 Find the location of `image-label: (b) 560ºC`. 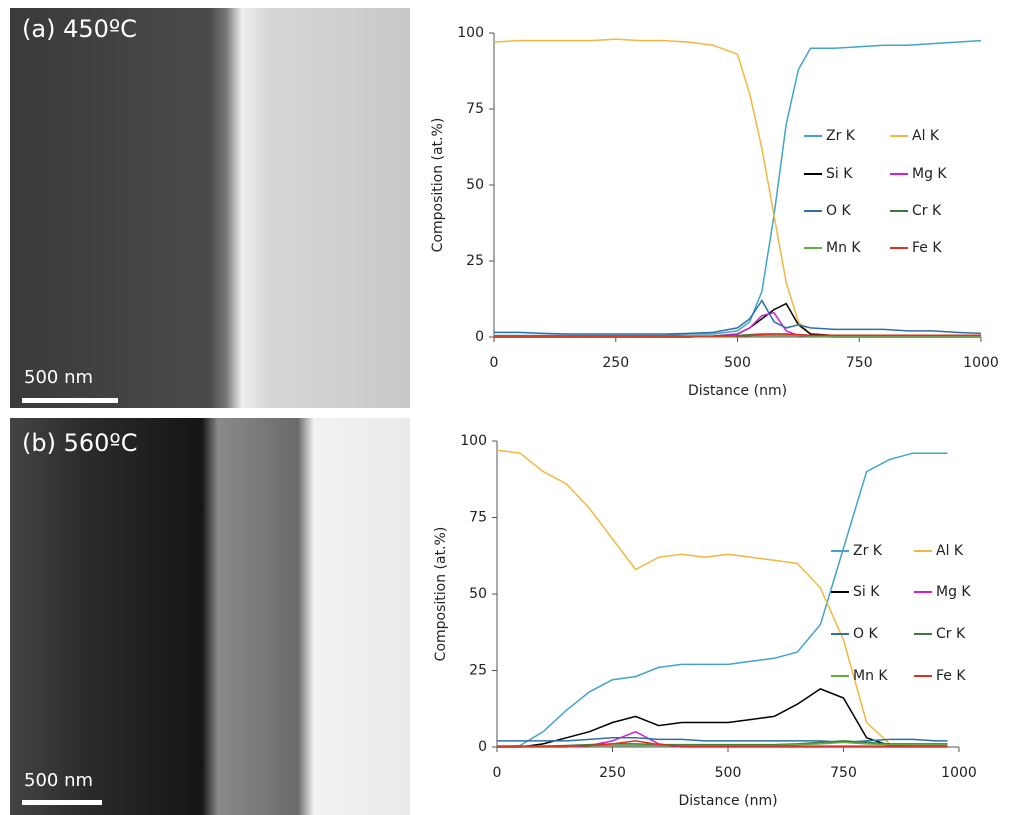

image-label: (b) 560ºC is located at coordinates (79, 443).